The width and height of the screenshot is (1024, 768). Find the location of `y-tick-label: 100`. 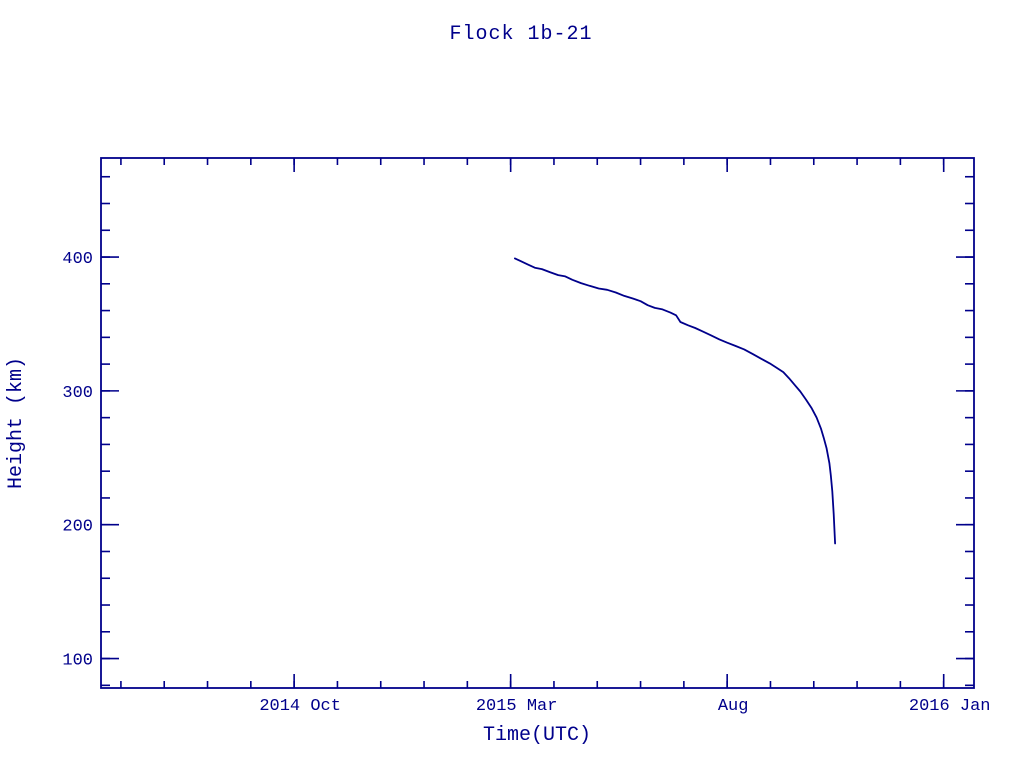

y-tick-label: 100 is located at coordinates (77, 661).